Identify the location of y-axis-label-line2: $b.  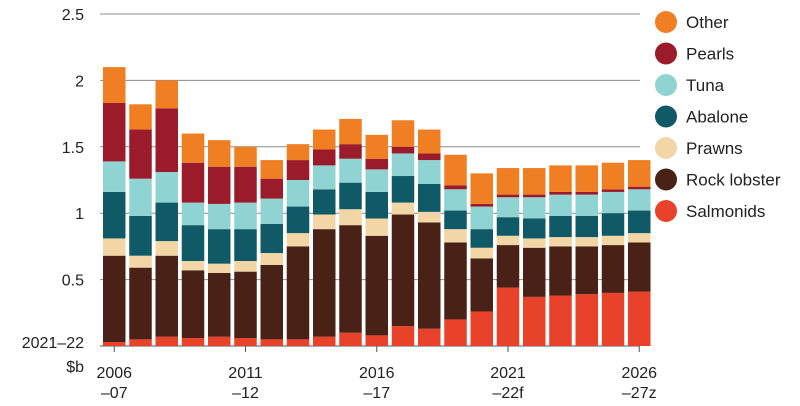
(75, 367).